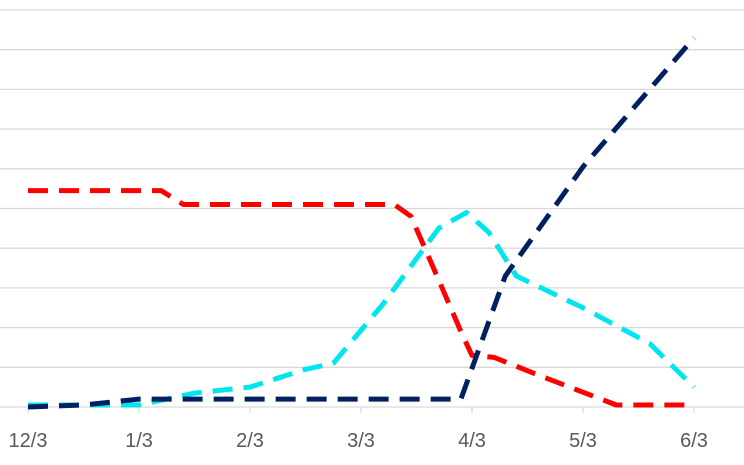 This screenshot has height=465, width=744. What do you see at coordinates (28, 441) in the screenshot?
I see `x-tick-label: 12/3` at bounding box center [28, 441].